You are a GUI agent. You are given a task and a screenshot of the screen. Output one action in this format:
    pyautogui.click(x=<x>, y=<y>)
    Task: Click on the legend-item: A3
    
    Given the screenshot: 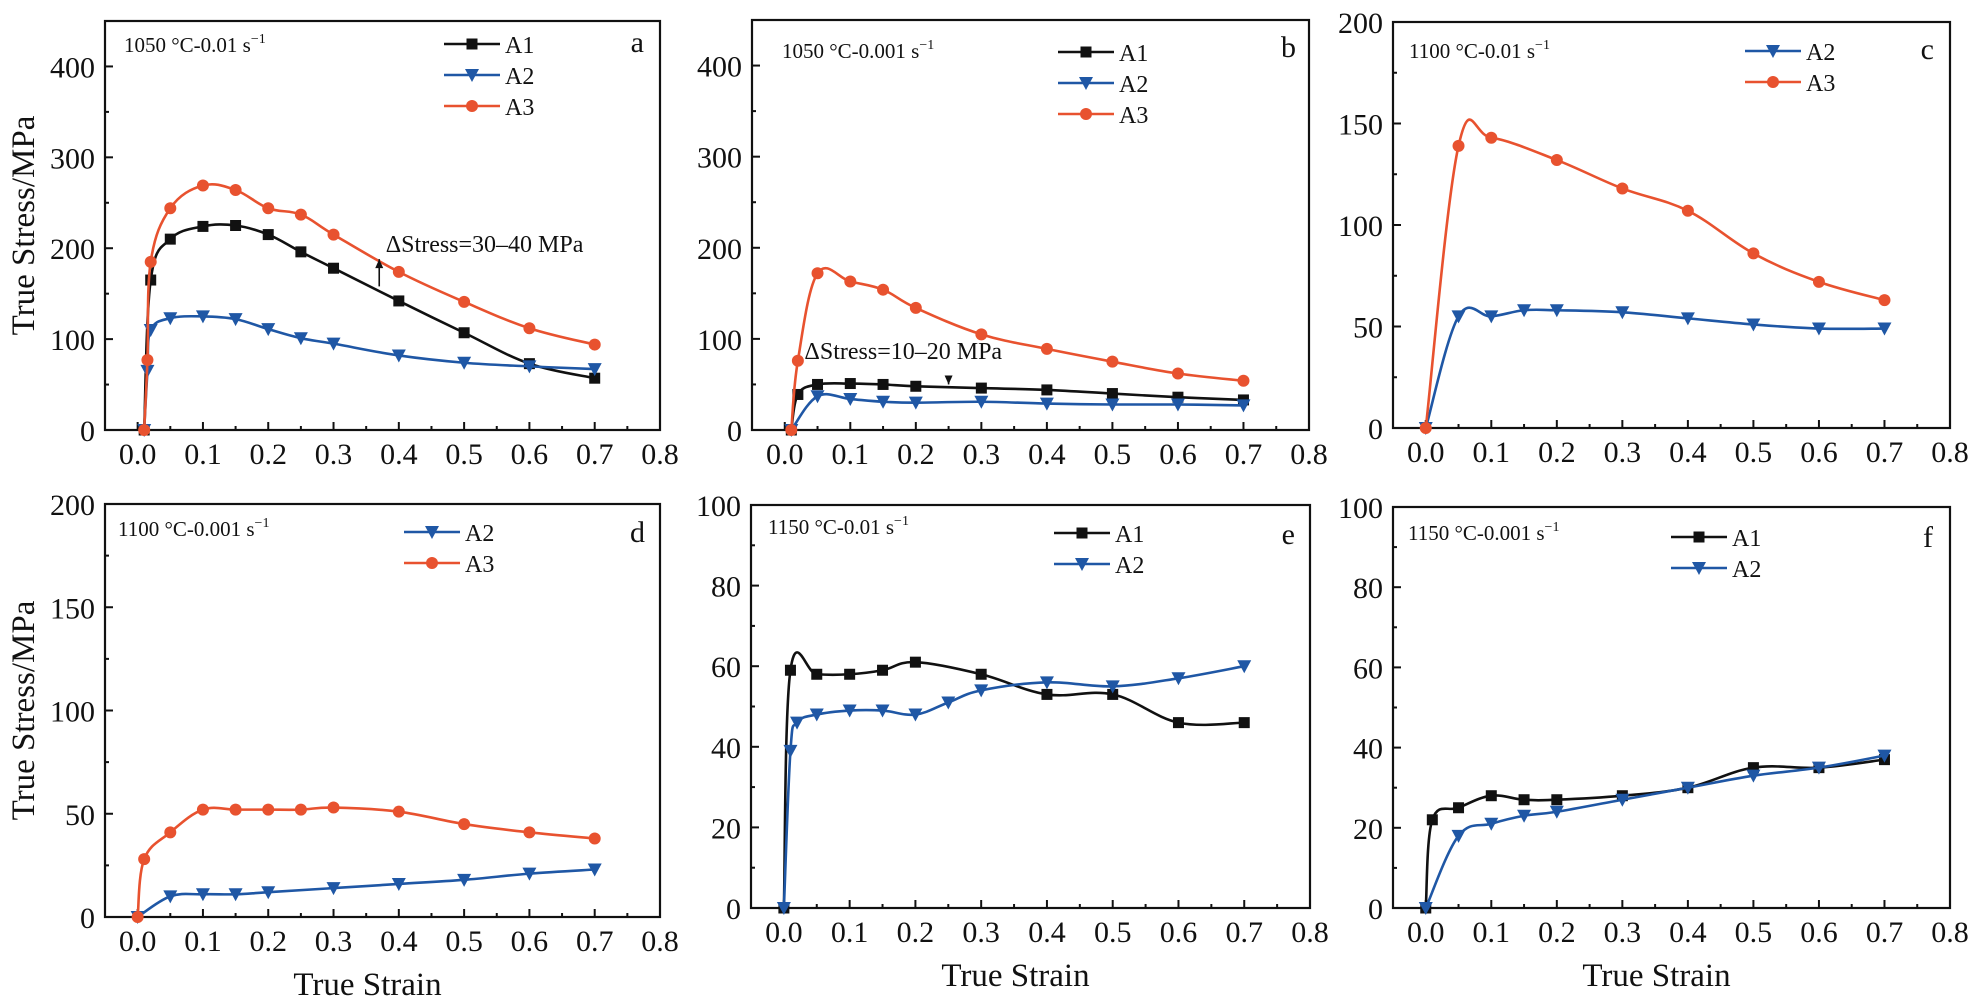 What is the action you would take?
    pyautogui.click(x=1790, y=84)
    